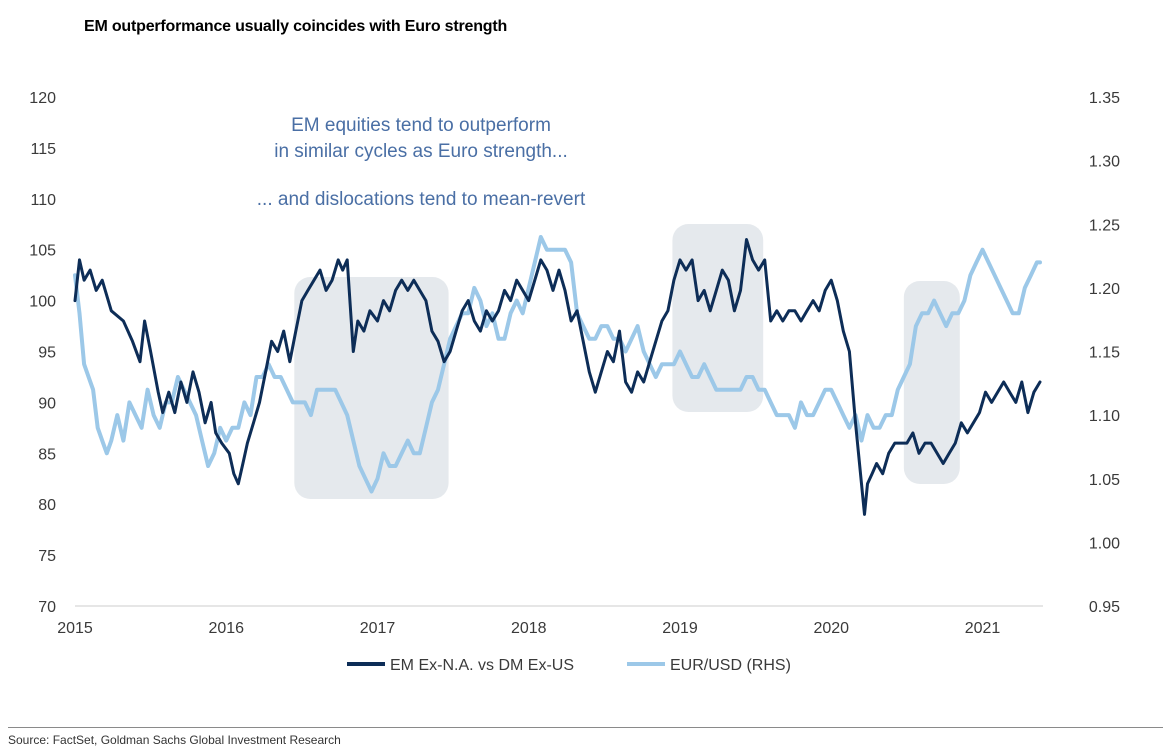  I want to click on right-tick-label: 1.00, so click(1104, 543).